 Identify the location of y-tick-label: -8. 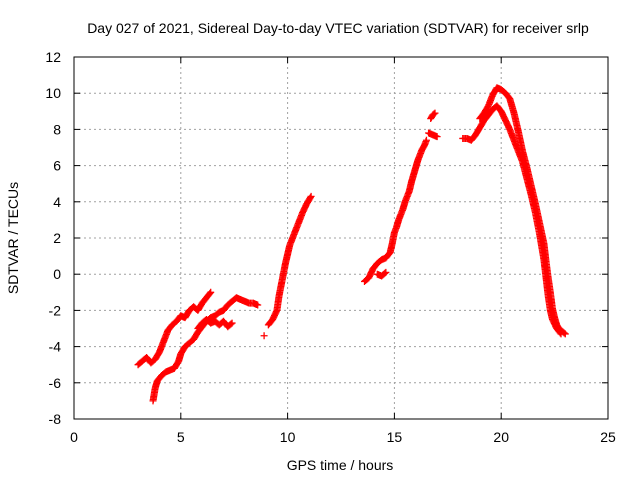
(55, 419).